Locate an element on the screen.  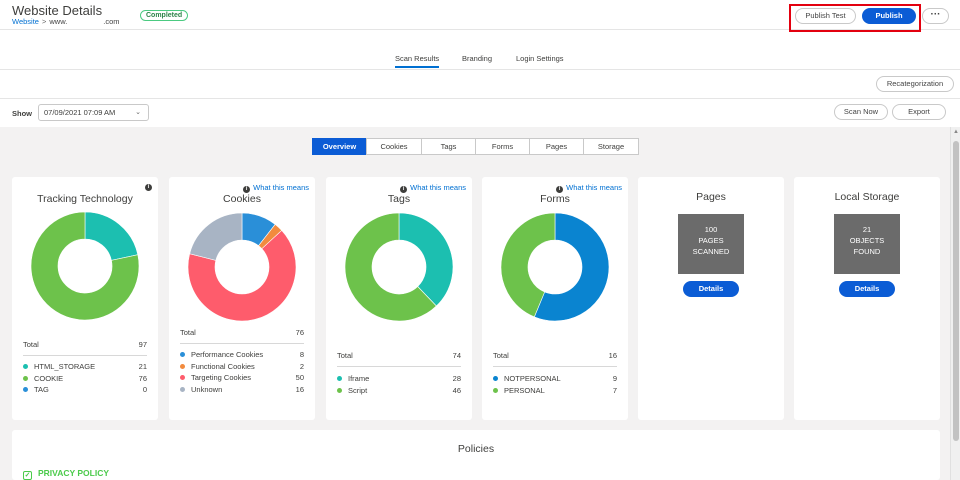
legend-item: HTML_STORAGE 21 is located at coordinates (85, 367).